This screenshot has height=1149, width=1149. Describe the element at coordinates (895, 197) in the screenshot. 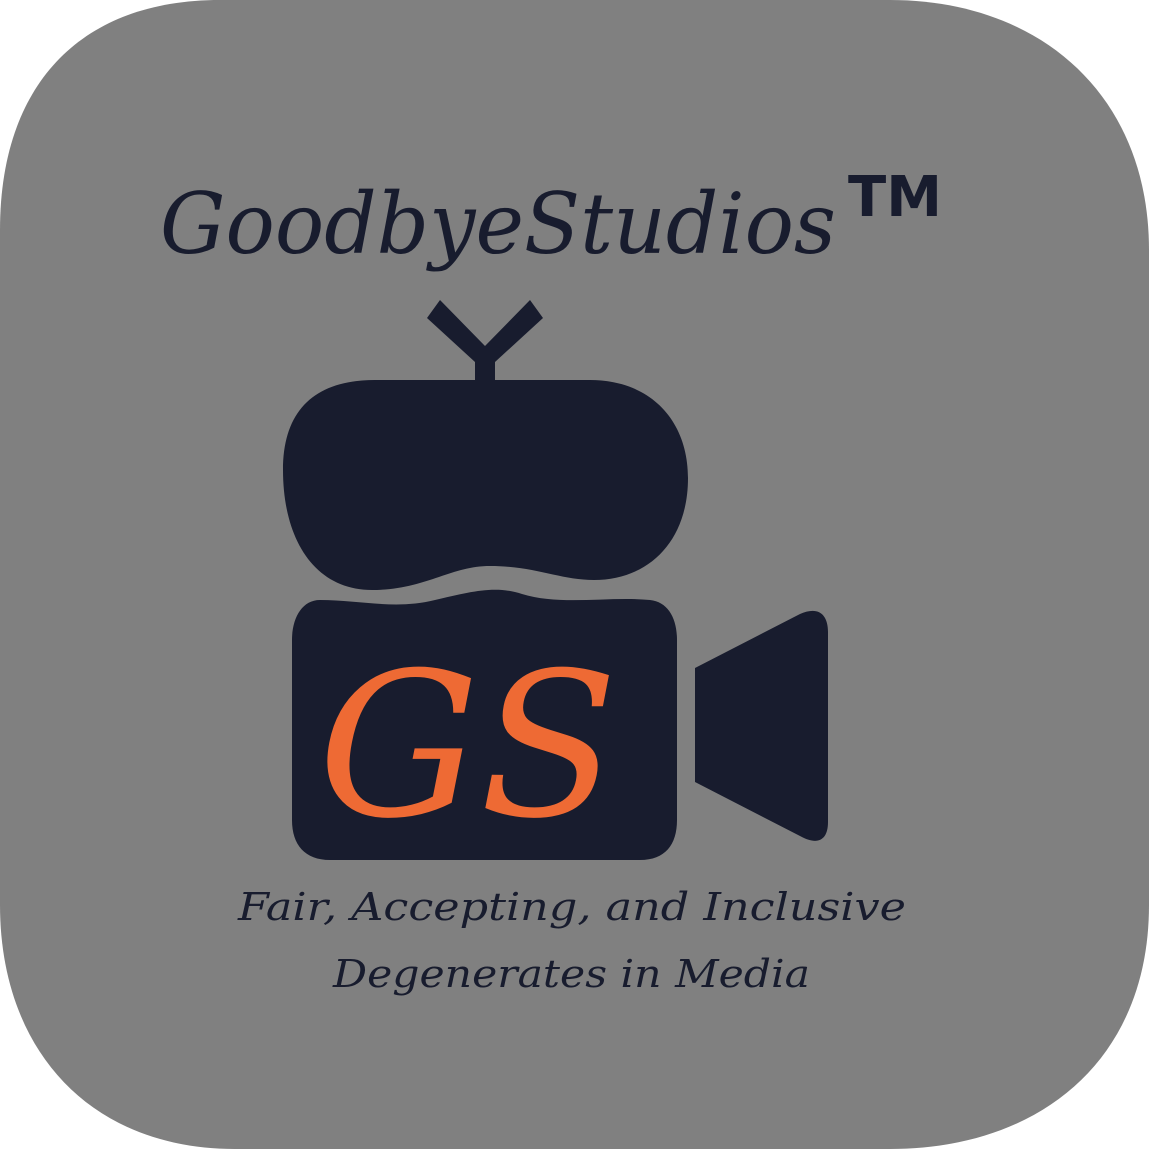

I see `trademark-symbol: TM` at that location.